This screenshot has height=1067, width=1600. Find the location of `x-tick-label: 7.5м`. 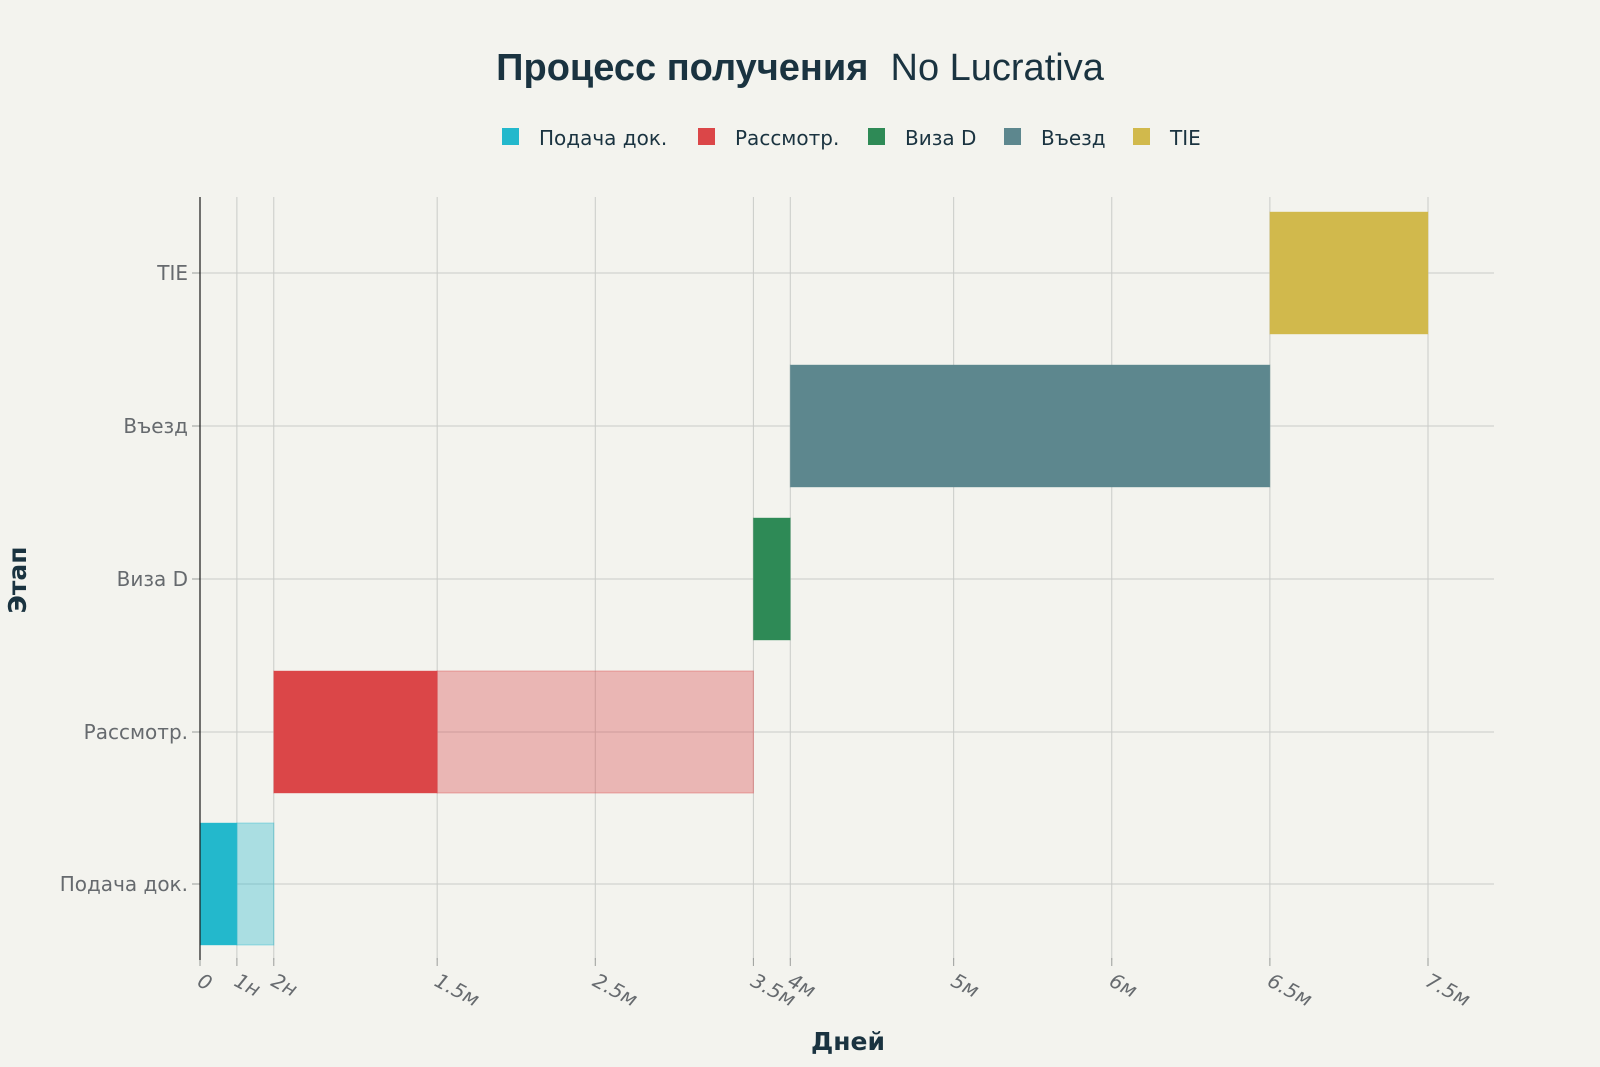

x-tick-label: 7.5м is located at coordinates (1448, 989).